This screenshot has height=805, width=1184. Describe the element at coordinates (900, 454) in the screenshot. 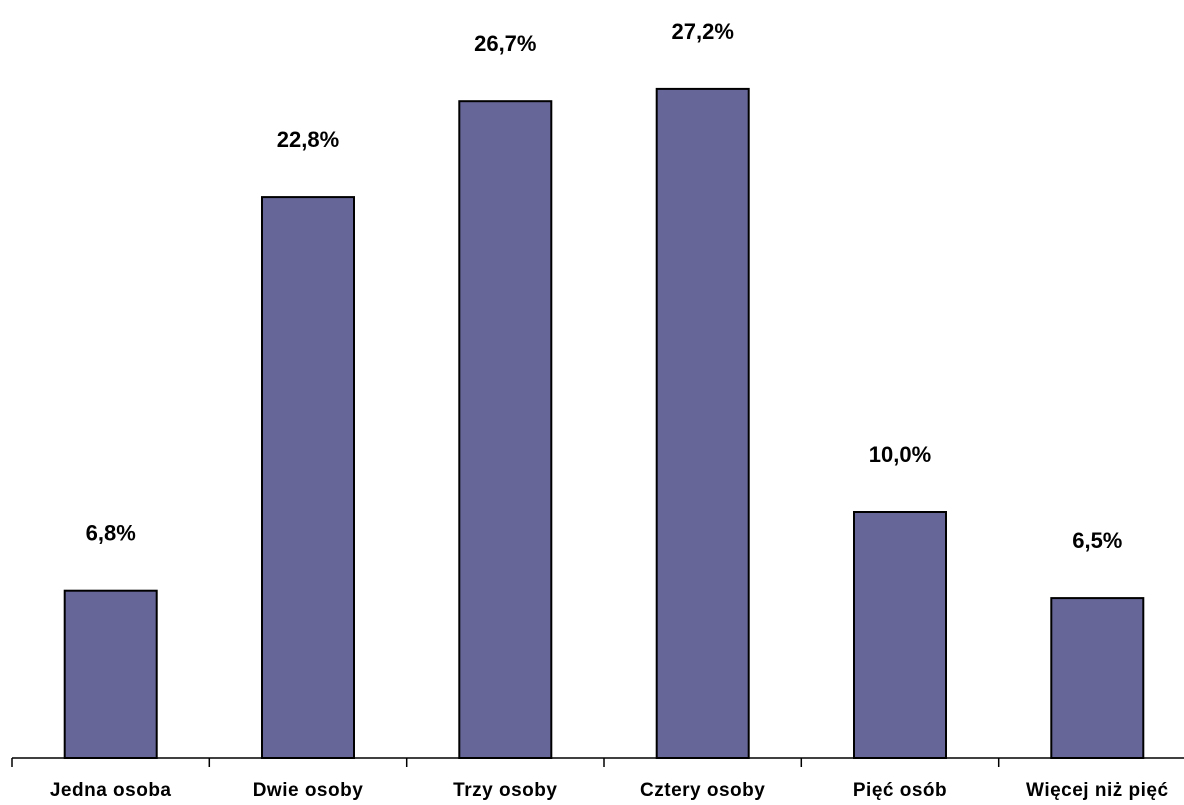

I see `data-label-5: 10,0%` at that location.